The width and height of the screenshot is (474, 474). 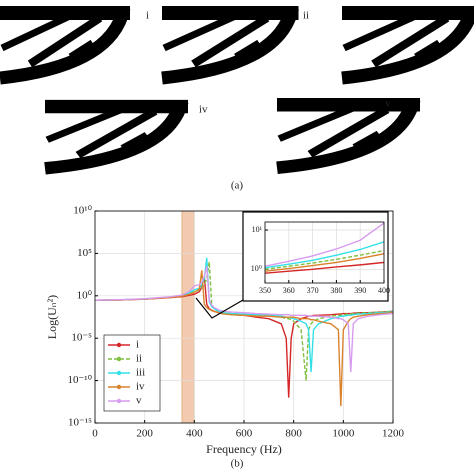 I want to click on x-tick-label: 200, so click(x=144, y=434).